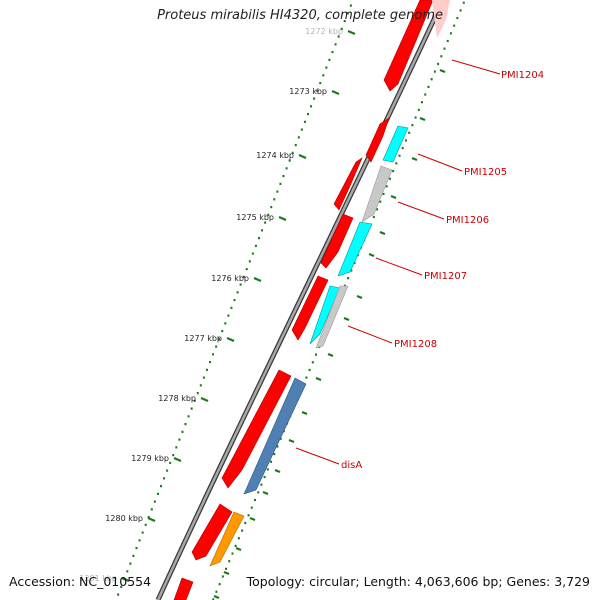  What do you see at coordinates (441, 19) in the screenshot?
I see `gene-pmi1204-highlight` at bounding box center [441, 19].